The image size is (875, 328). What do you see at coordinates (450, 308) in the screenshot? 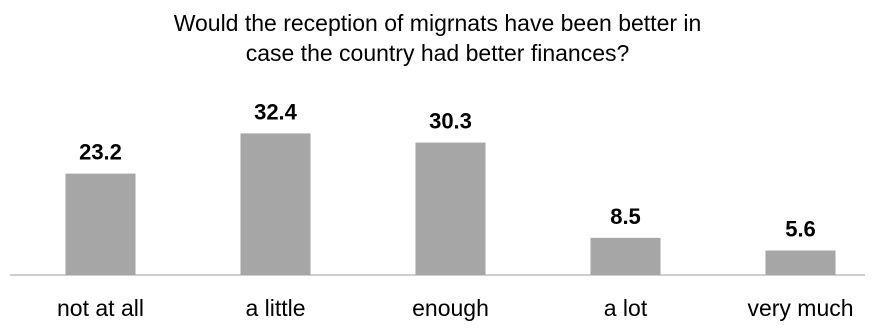
I see `category-label-2: enough` at bounding box center [450, 308].